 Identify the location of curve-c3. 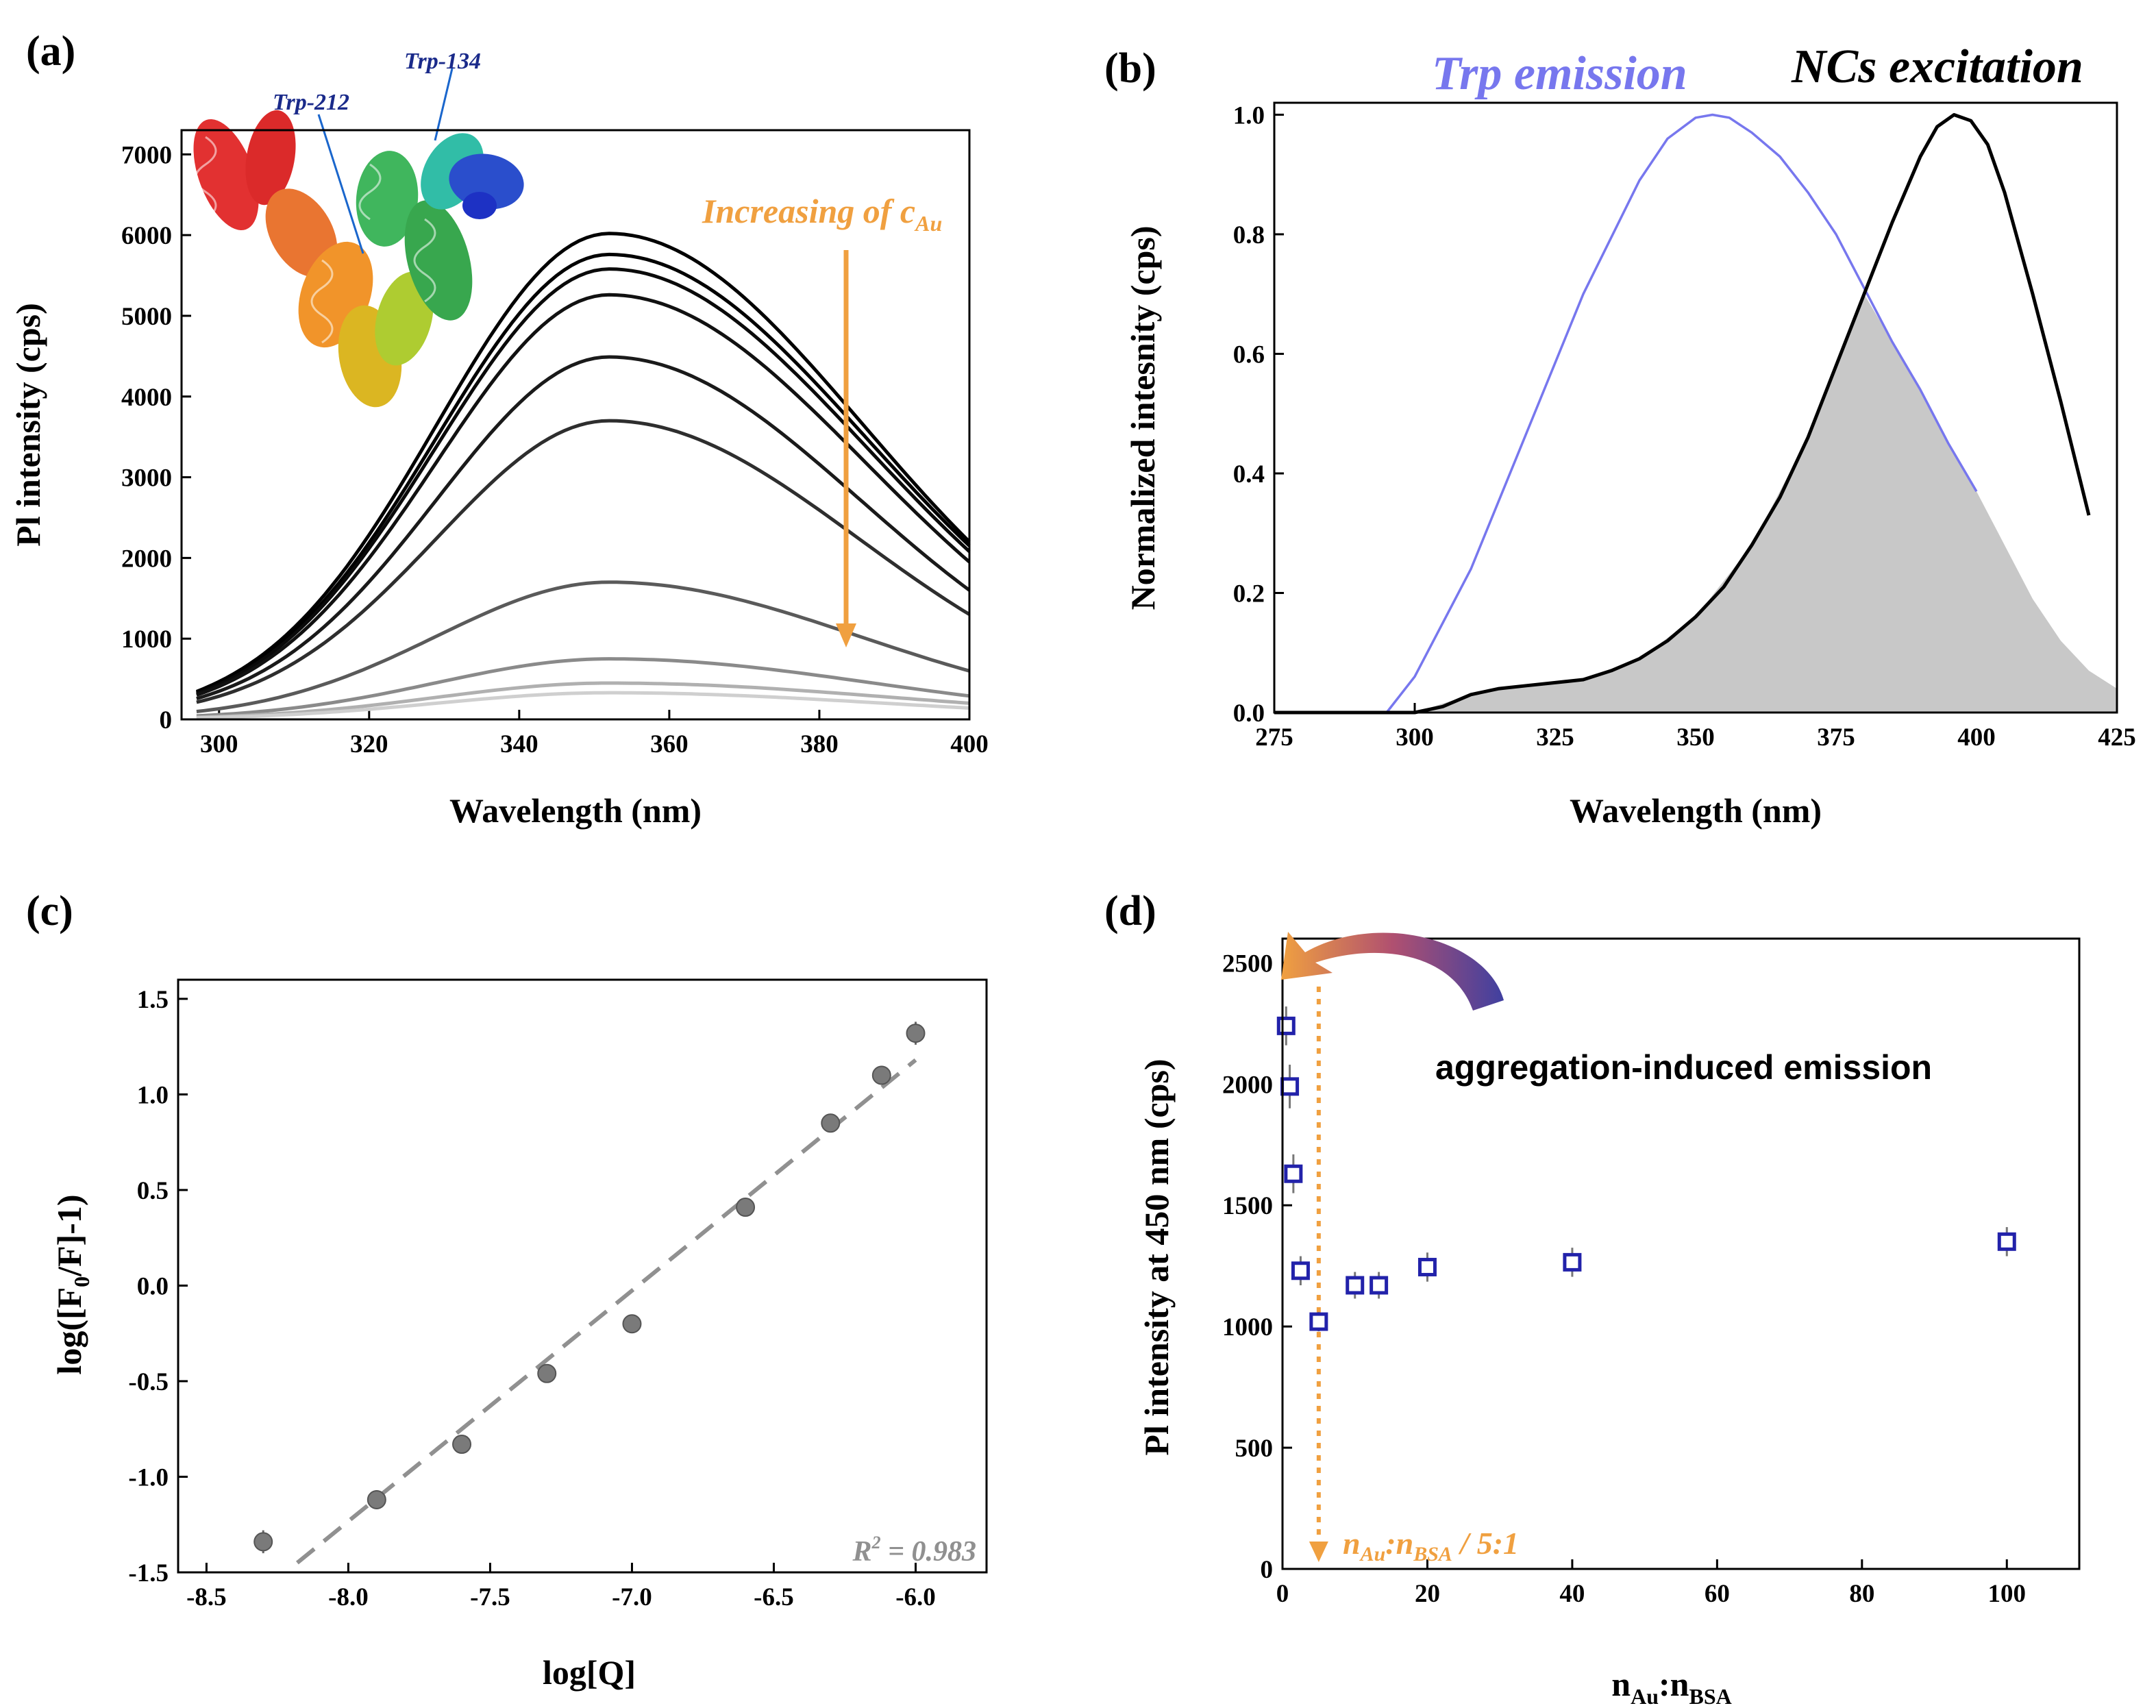
(583, 481).